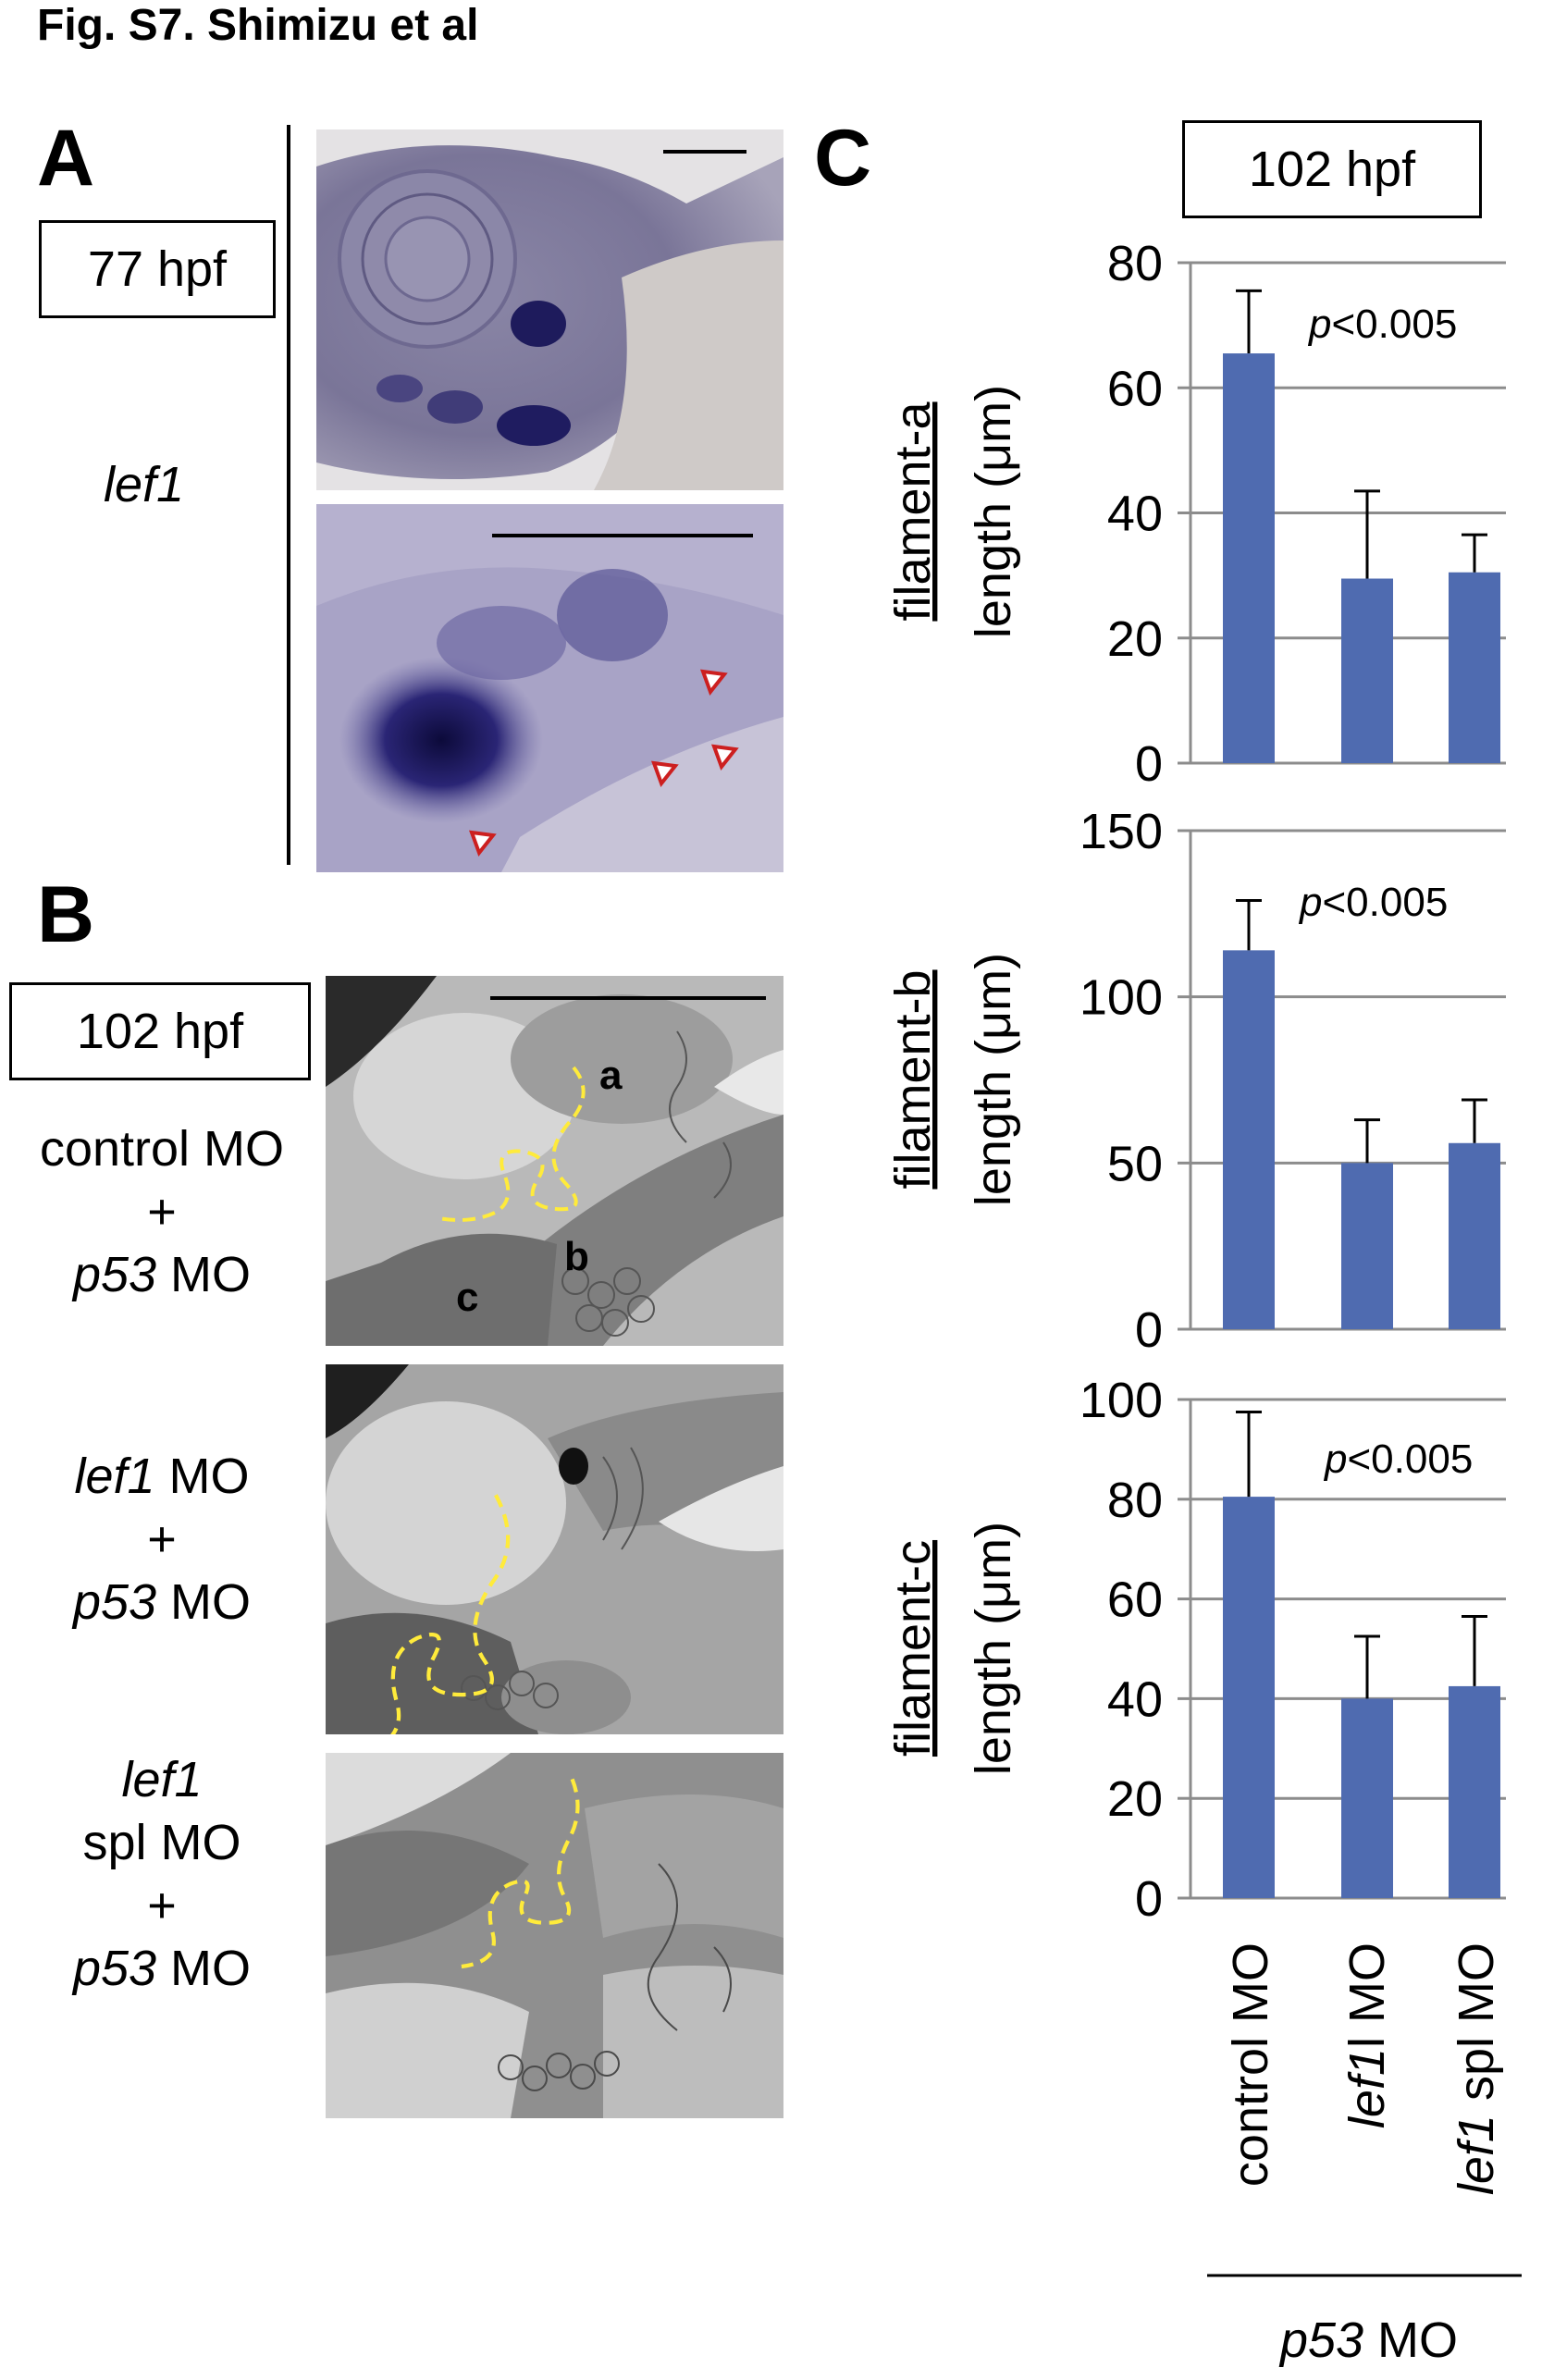  I want to click on panel-b-row2-label: lef1 MO + p53 MO, so click(162, 1539).